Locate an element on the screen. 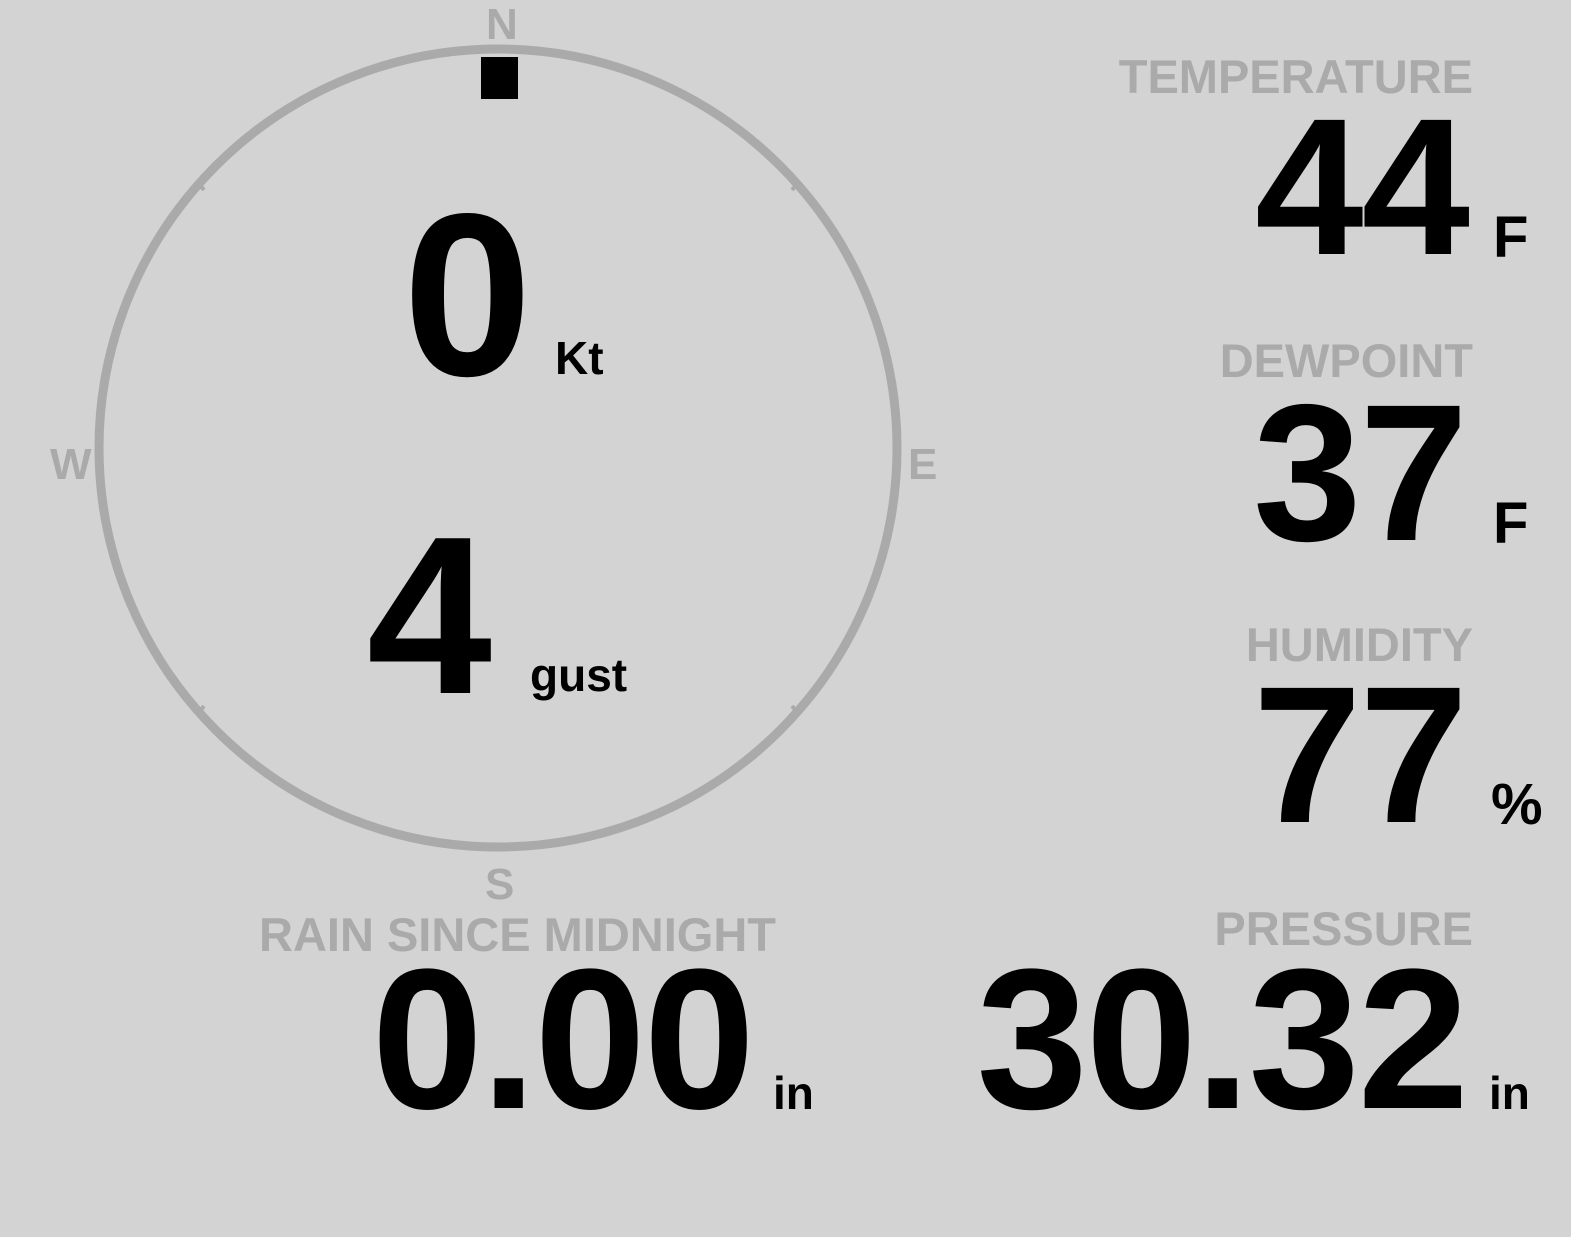 The height and width of the screenshot is (1237, 1571). compass-west-label: W is located at coordinates (71, 464).